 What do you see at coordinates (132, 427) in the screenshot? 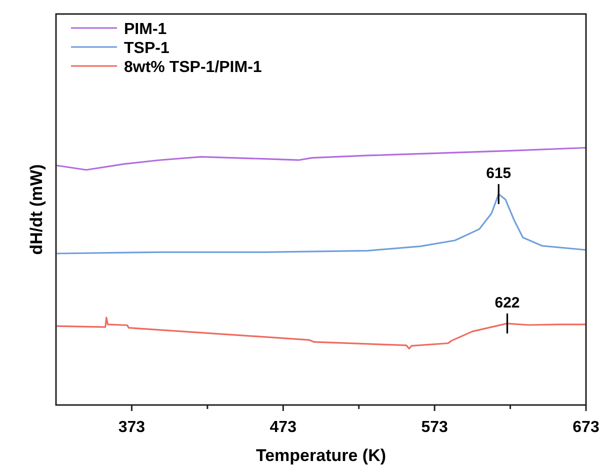
I see `x-tick-label: 373` at bounding box center [132, 427].